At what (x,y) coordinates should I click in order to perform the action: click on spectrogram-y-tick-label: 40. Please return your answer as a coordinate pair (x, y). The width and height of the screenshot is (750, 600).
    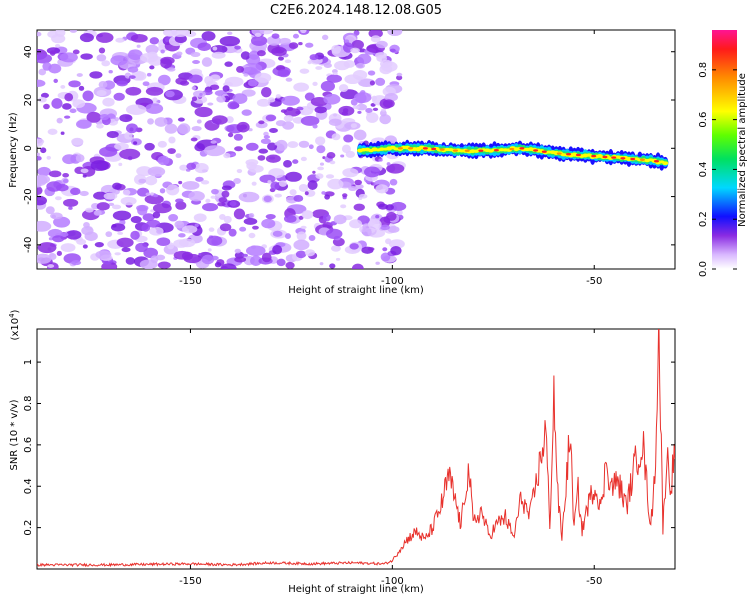
    Looking at the image, I should click on (28, 51).